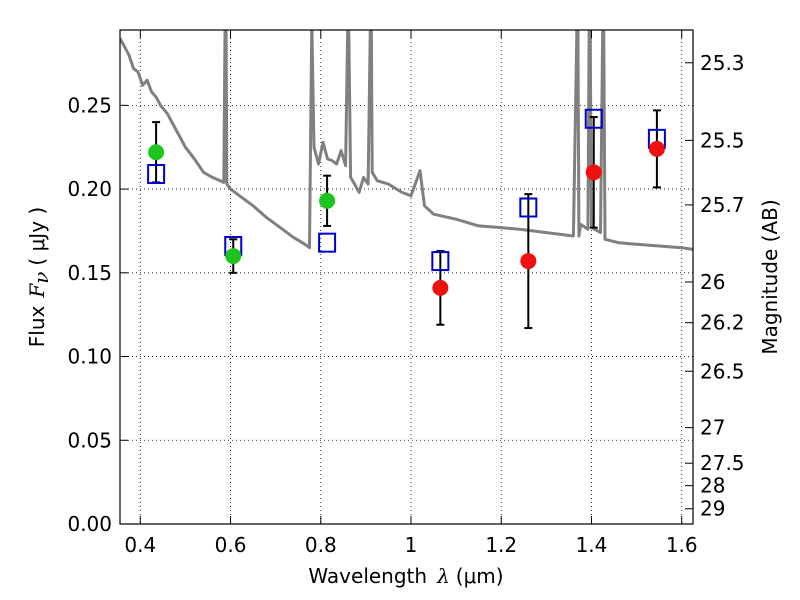 The width and height of the screenshot is (800, 600). I want to click on x-tick-label: 0.4, so click(140, 545).